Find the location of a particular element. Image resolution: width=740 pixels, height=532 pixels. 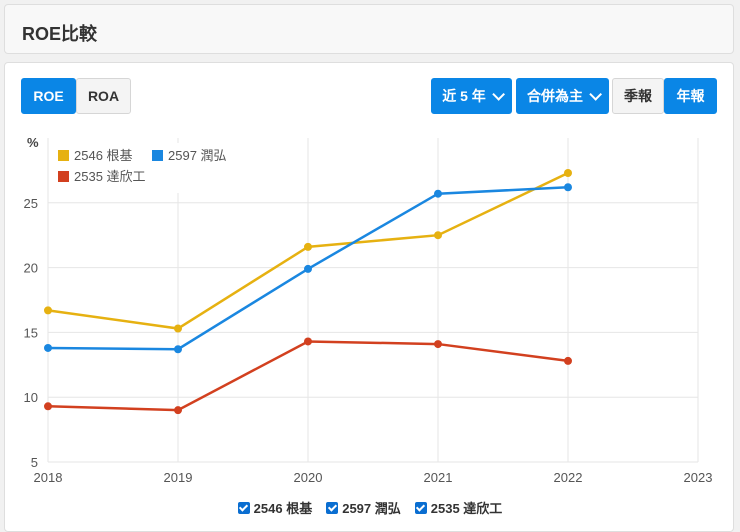

legend-toggle-2546: 2546 根基 is located at coordinates (275, 507).